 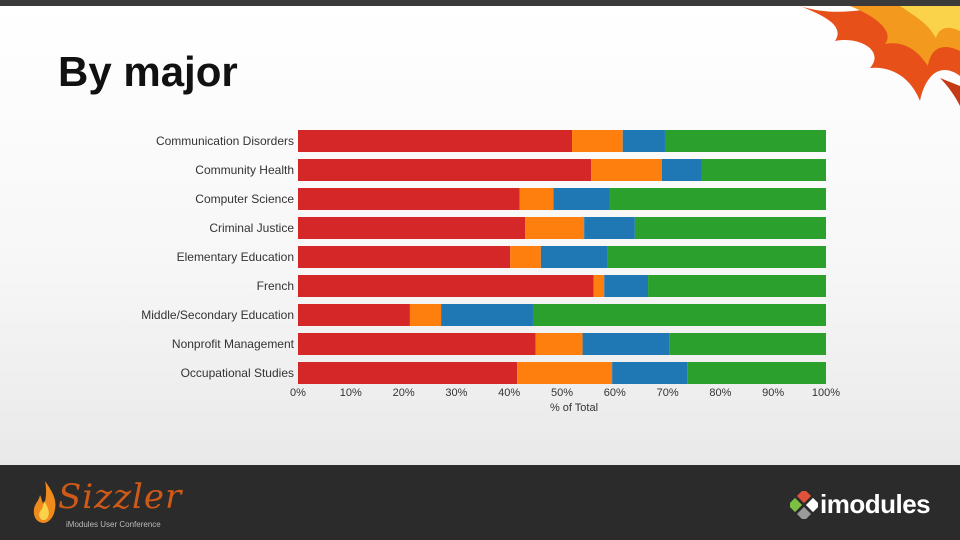 What do you see at coordinates (244, 170) in the screenshot?
I see `category-label: Community Health` at bounding box center [244, 170].